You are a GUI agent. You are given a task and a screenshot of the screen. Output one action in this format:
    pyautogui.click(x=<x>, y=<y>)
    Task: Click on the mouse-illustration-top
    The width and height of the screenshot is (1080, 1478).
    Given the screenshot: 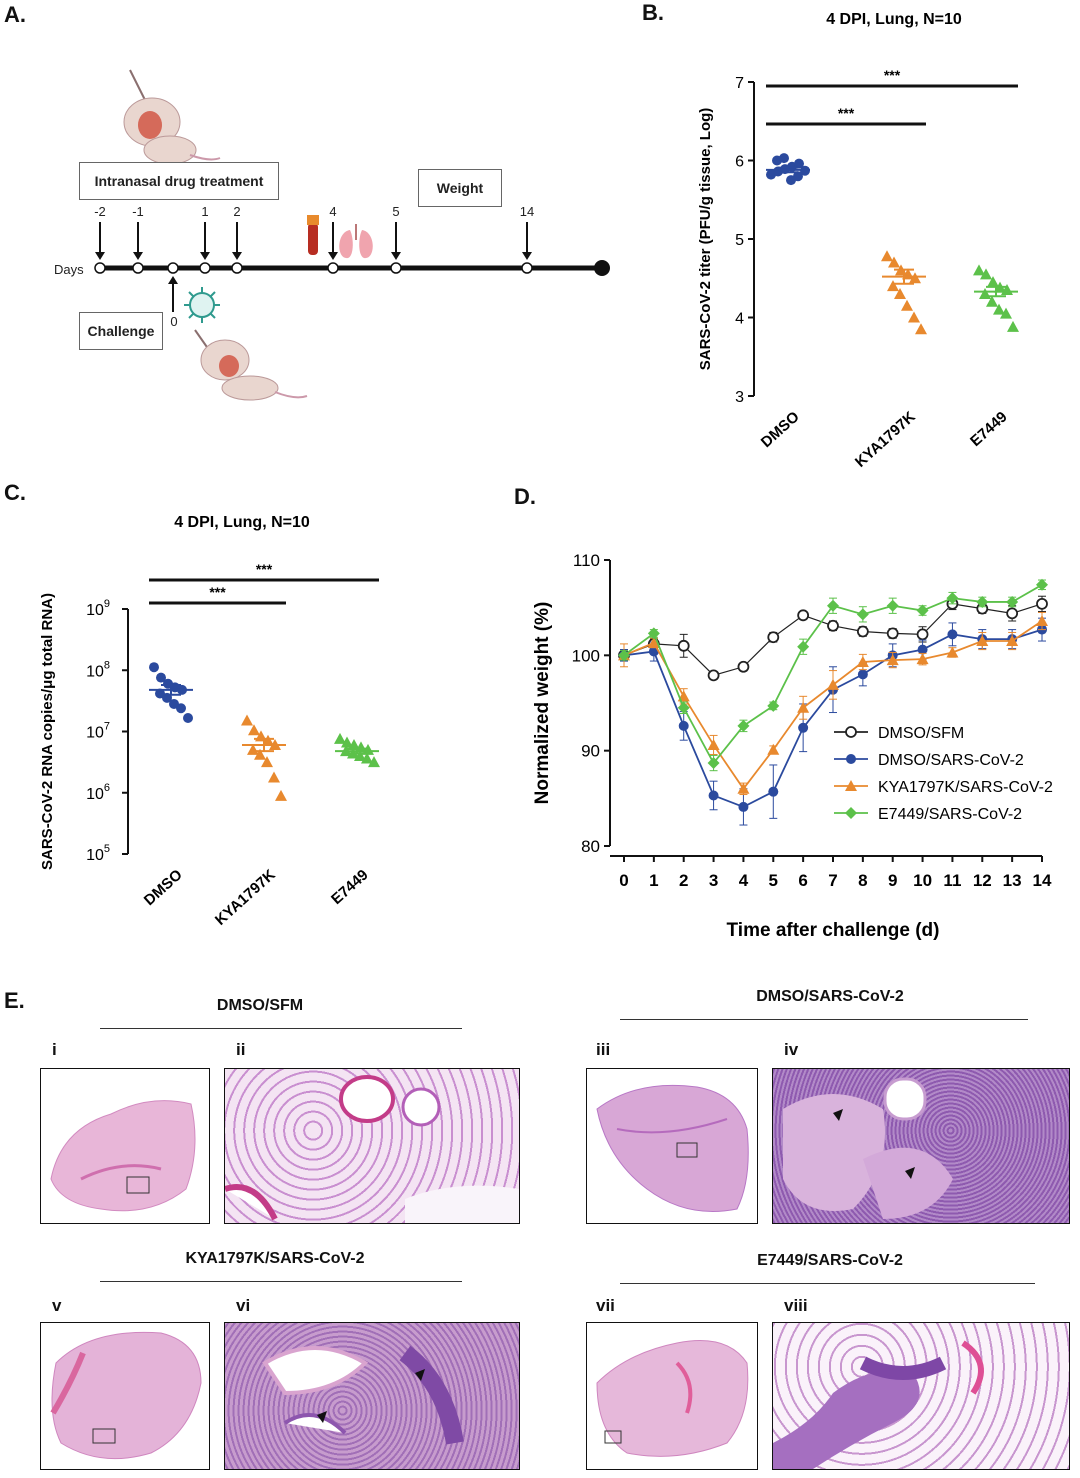 What is the action you would take?
    pyautogui.click(x=172, y=117)
    